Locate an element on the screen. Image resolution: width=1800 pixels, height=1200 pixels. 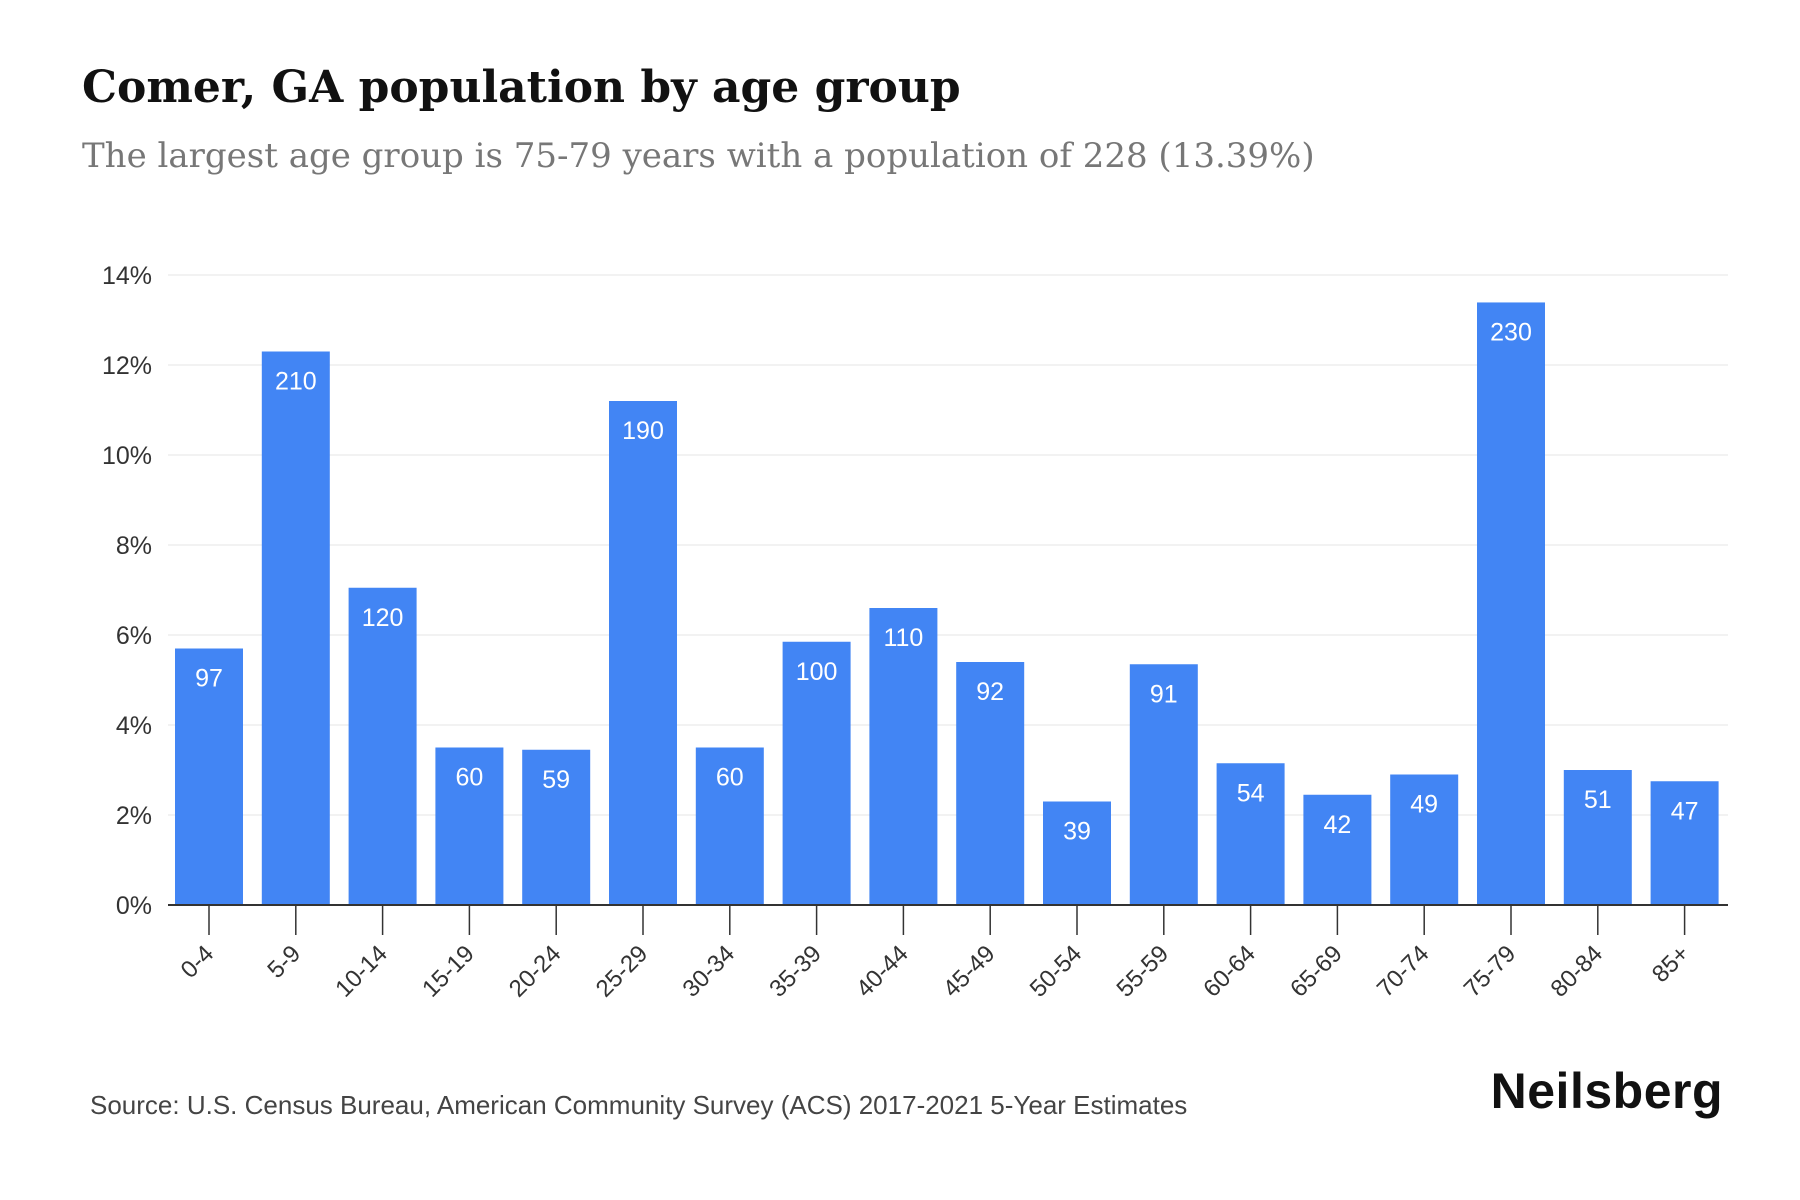
x-tick-label: 35-39 is located at coordinates (795, 971).